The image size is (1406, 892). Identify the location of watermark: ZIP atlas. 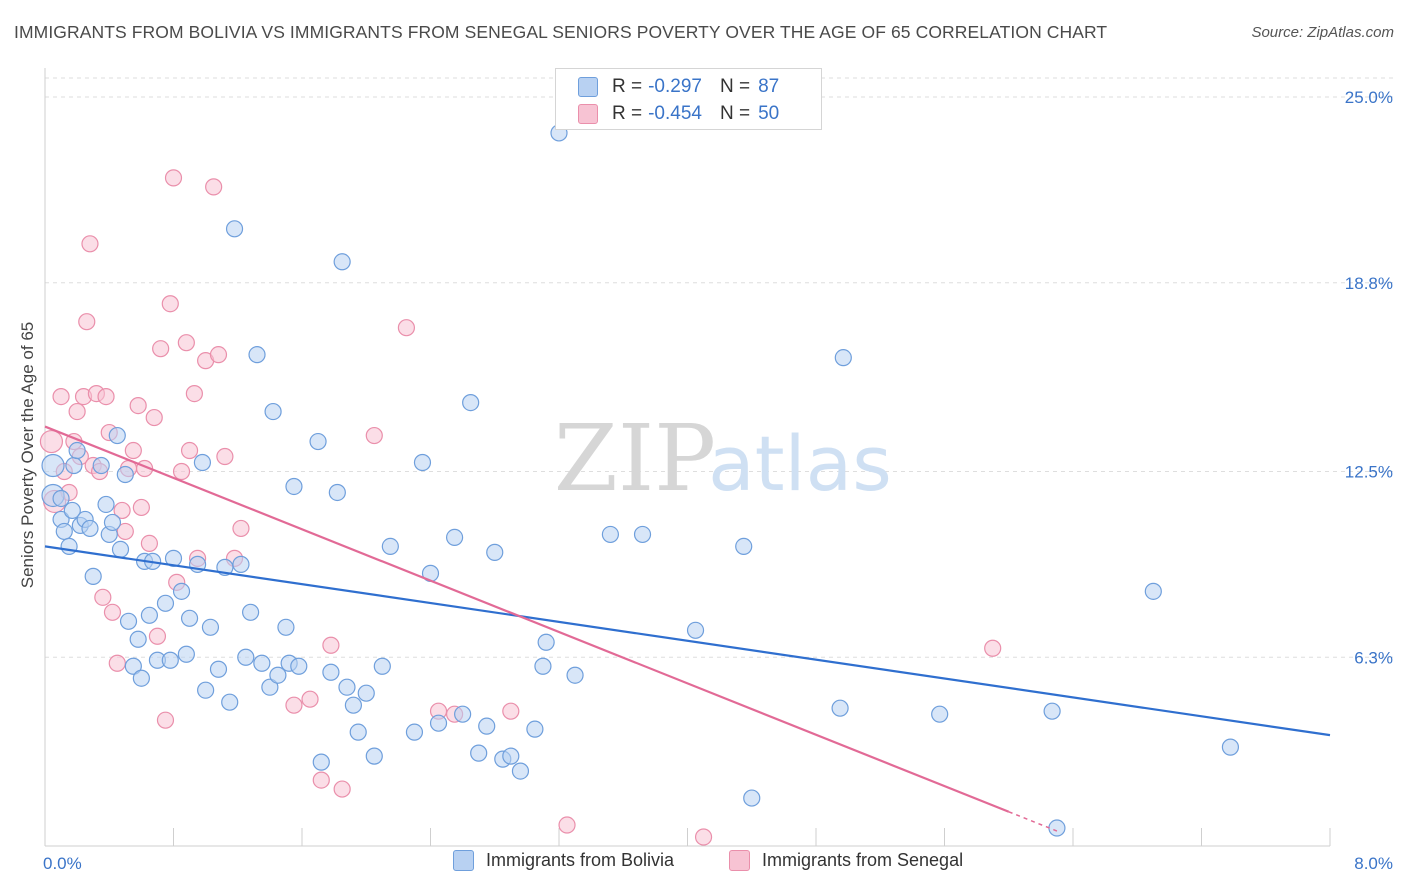
(723, 458).